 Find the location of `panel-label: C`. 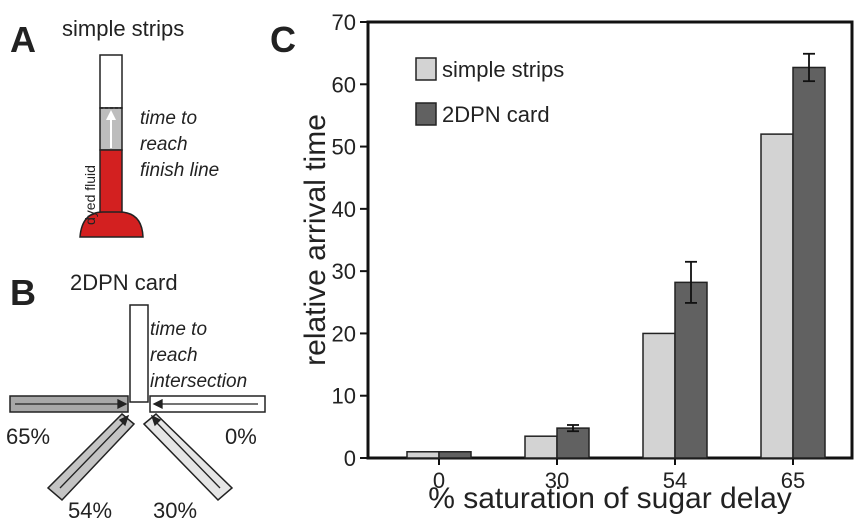

panel-label: C is located at coordinates (283, 39).